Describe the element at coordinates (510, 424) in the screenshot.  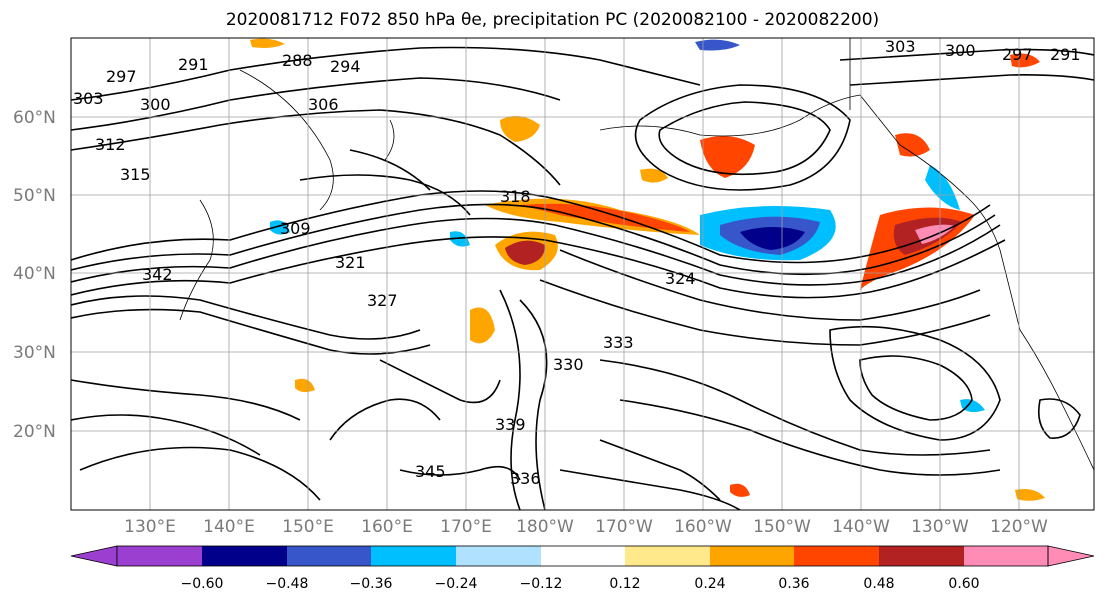
I see `contour-label: 339` at that location.